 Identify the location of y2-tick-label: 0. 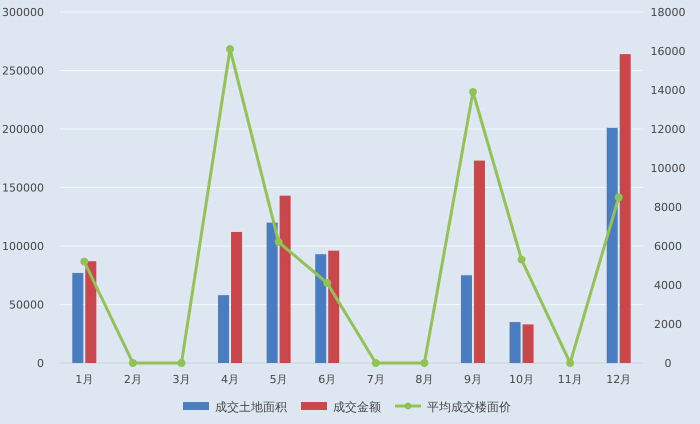
(668, 363).